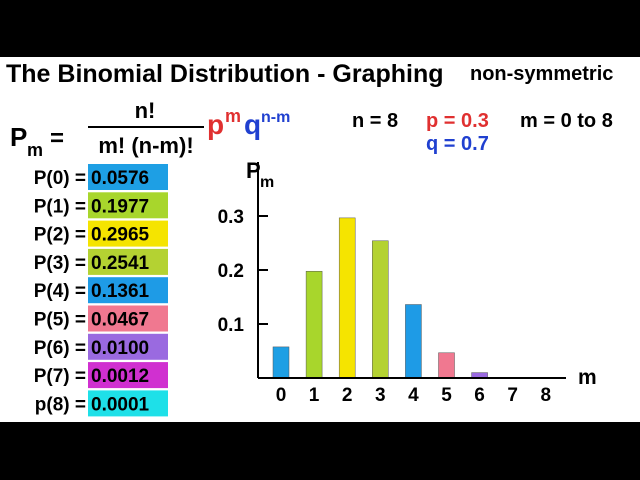 This screenshot has width=640, height=480. What do you see at coordinates (479, 395) in the screenshot?
I see `x-tick-label: 6` at bounding box center [479, 395].